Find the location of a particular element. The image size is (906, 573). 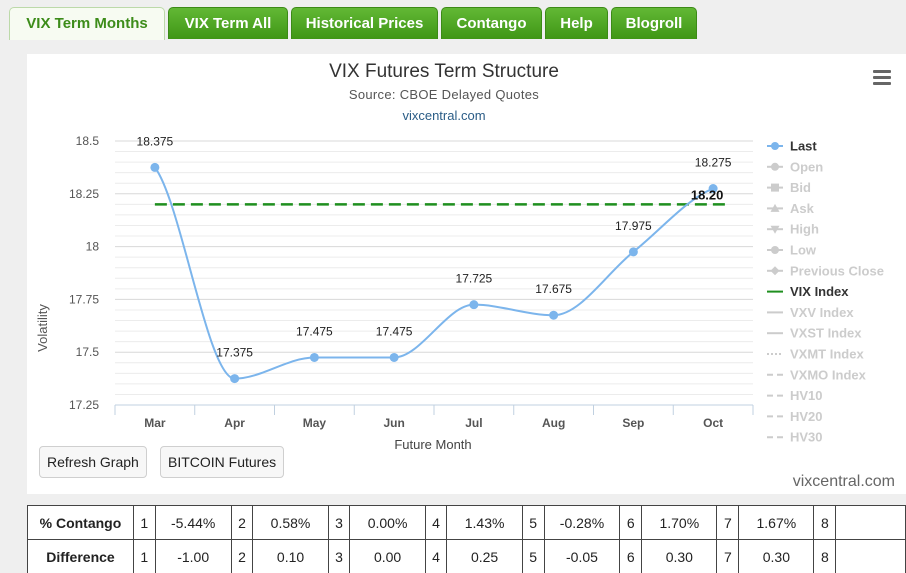

value-cell: 0.10 is located at coordinates (290, 556).